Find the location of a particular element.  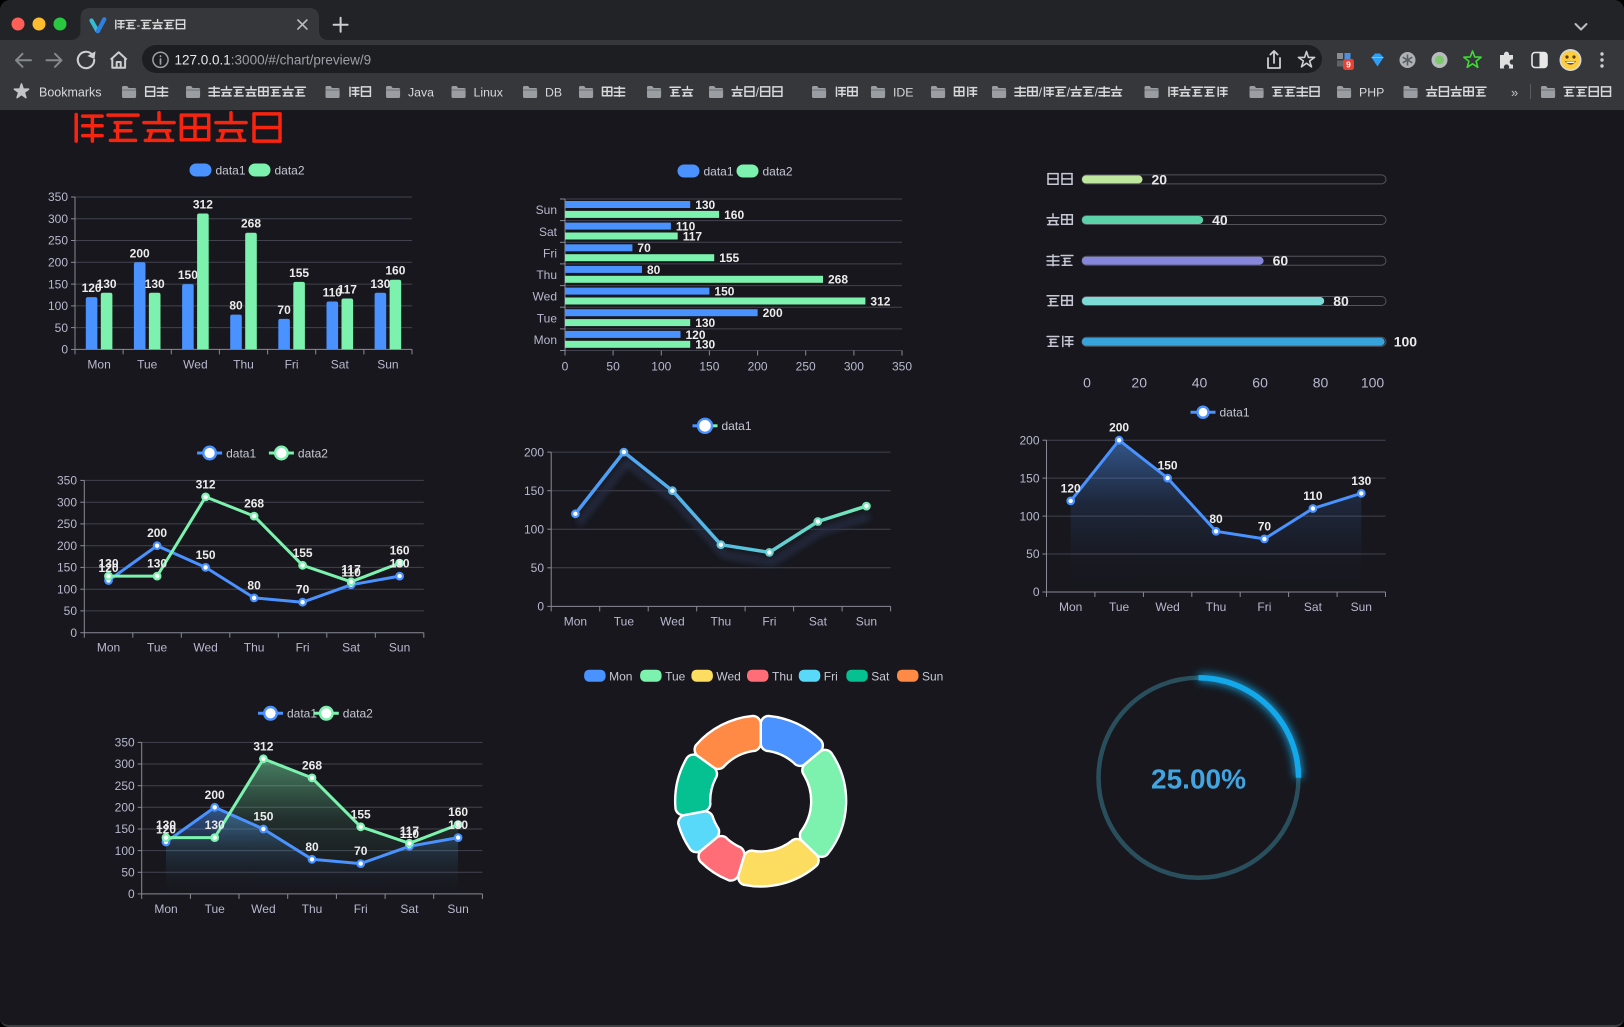

svg-text: DB is located at coordinates (553, 92).